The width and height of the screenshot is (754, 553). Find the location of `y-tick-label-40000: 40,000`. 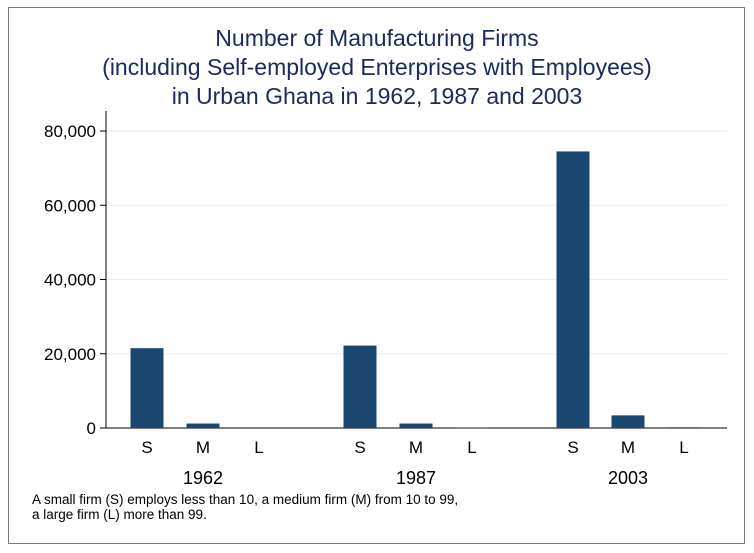

y-tick-label-40000: 40,000 is located at coordinates (70, 280).